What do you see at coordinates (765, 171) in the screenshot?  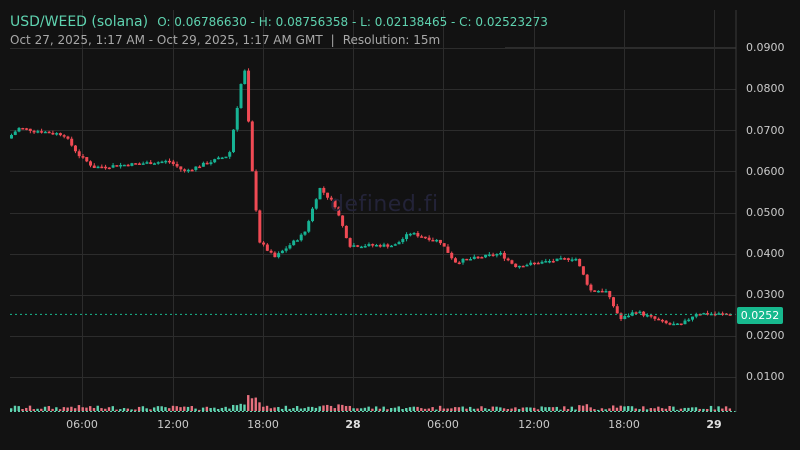 I see `y-tick: 0.0600` at bounding box center [765, 171].